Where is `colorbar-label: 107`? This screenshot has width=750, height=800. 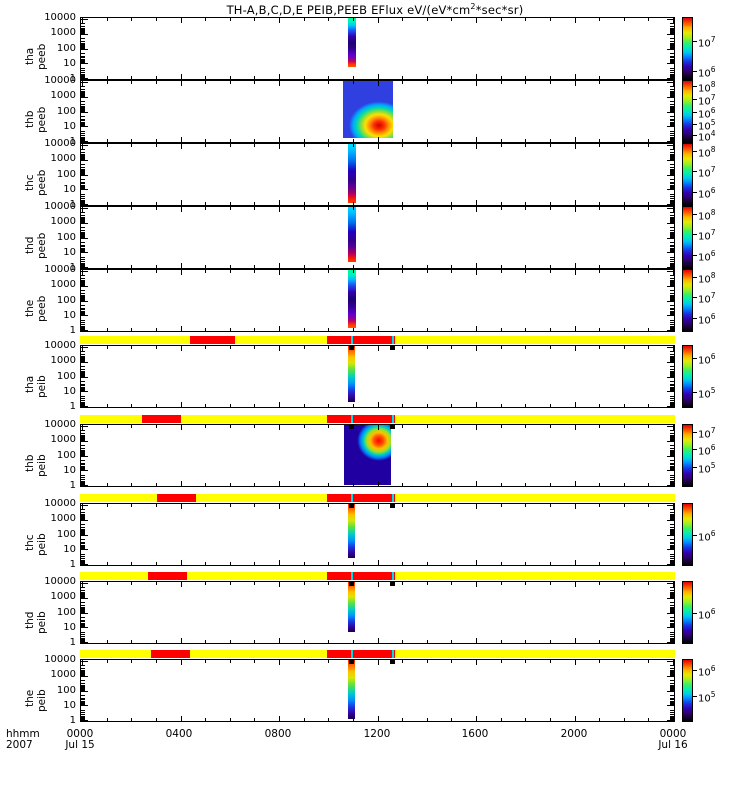 colorbar-label: 107 is located at coordinates (707, 235).